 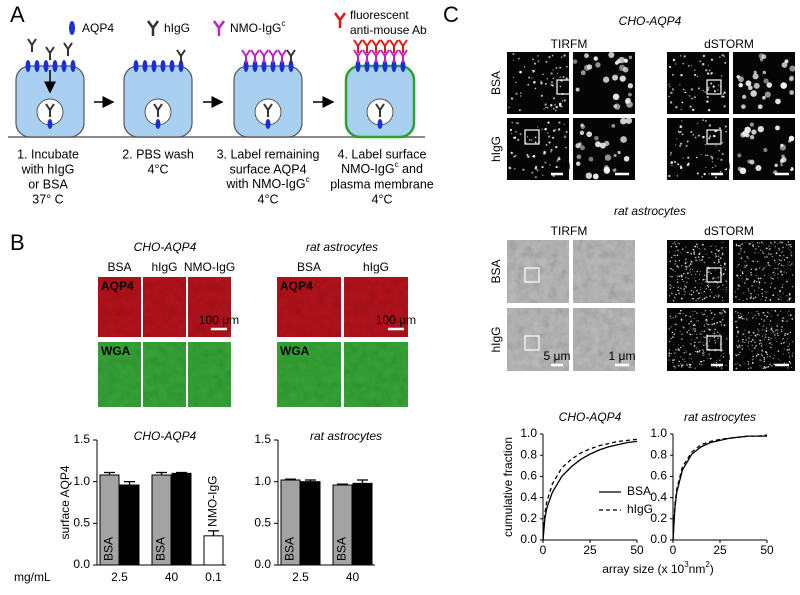 I want to click on bar, so click(x=213, y=550).